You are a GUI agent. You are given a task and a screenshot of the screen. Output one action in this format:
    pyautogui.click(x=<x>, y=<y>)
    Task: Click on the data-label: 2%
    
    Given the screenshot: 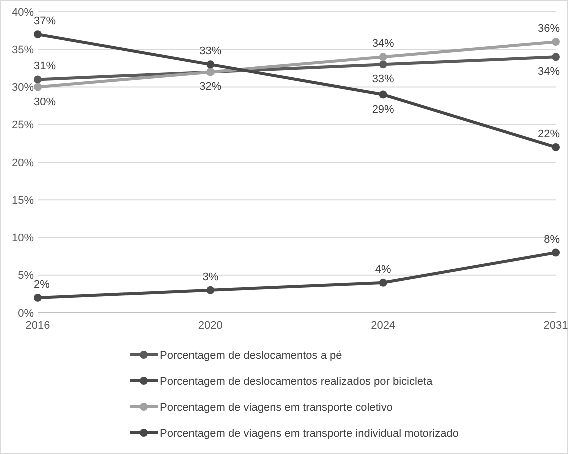 What is the action you would take?
    pyautogui.click(x=42, y=284)
    